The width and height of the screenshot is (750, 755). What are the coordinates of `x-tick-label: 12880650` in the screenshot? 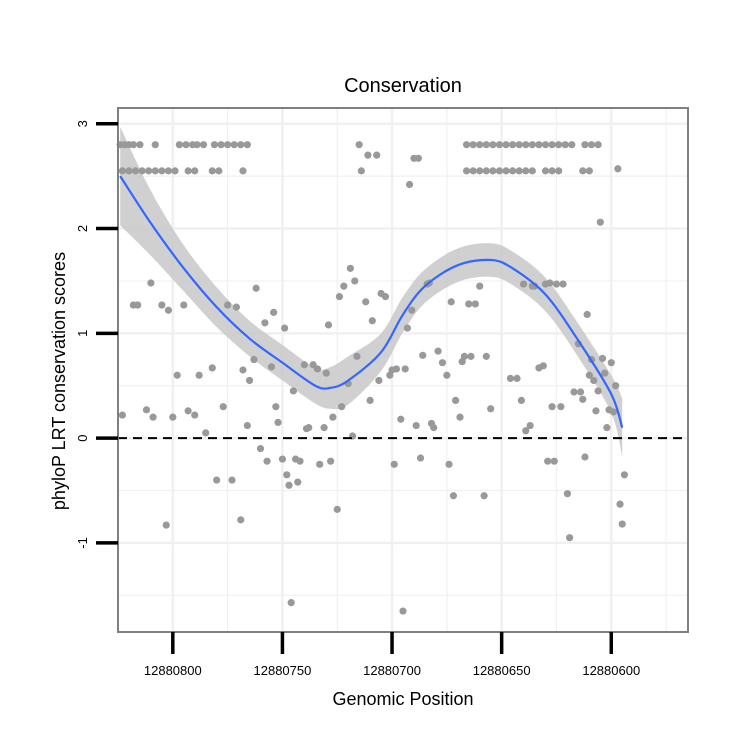 It's located at (502, 670).